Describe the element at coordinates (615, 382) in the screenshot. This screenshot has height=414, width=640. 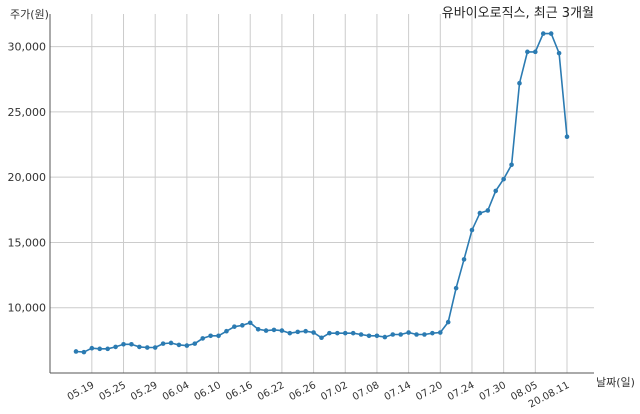
I see `x-axis-title: 날짜(일)` at that location.